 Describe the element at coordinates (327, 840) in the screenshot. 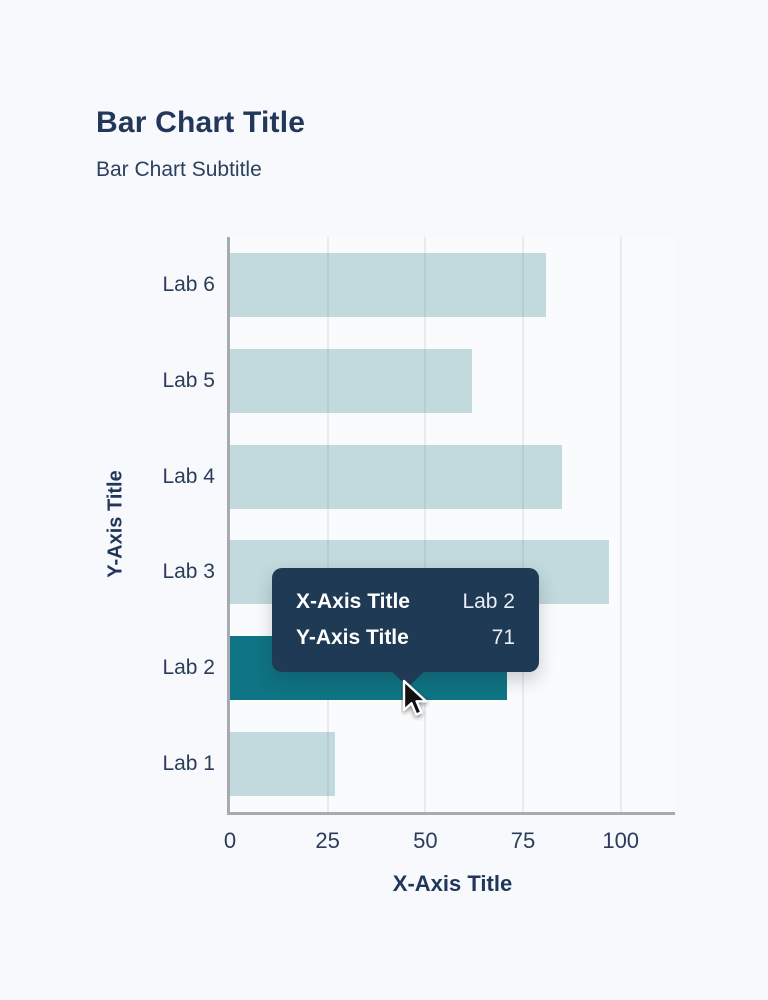

I see `x-tick-label: 25` at that location.